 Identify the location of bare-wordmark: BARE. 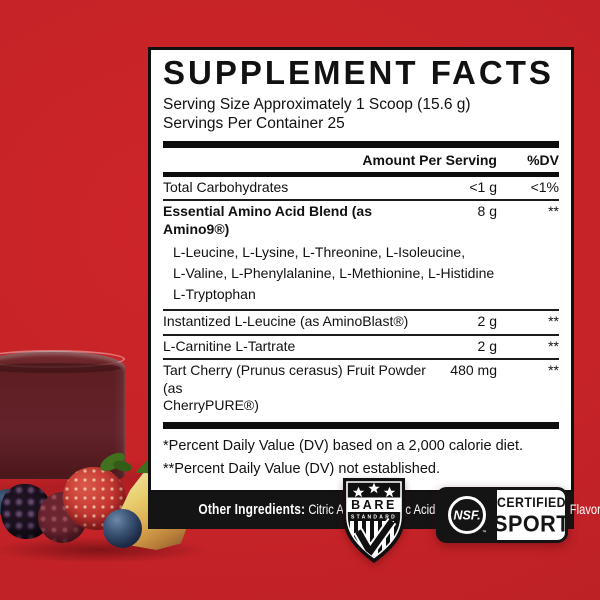
(374, 505).